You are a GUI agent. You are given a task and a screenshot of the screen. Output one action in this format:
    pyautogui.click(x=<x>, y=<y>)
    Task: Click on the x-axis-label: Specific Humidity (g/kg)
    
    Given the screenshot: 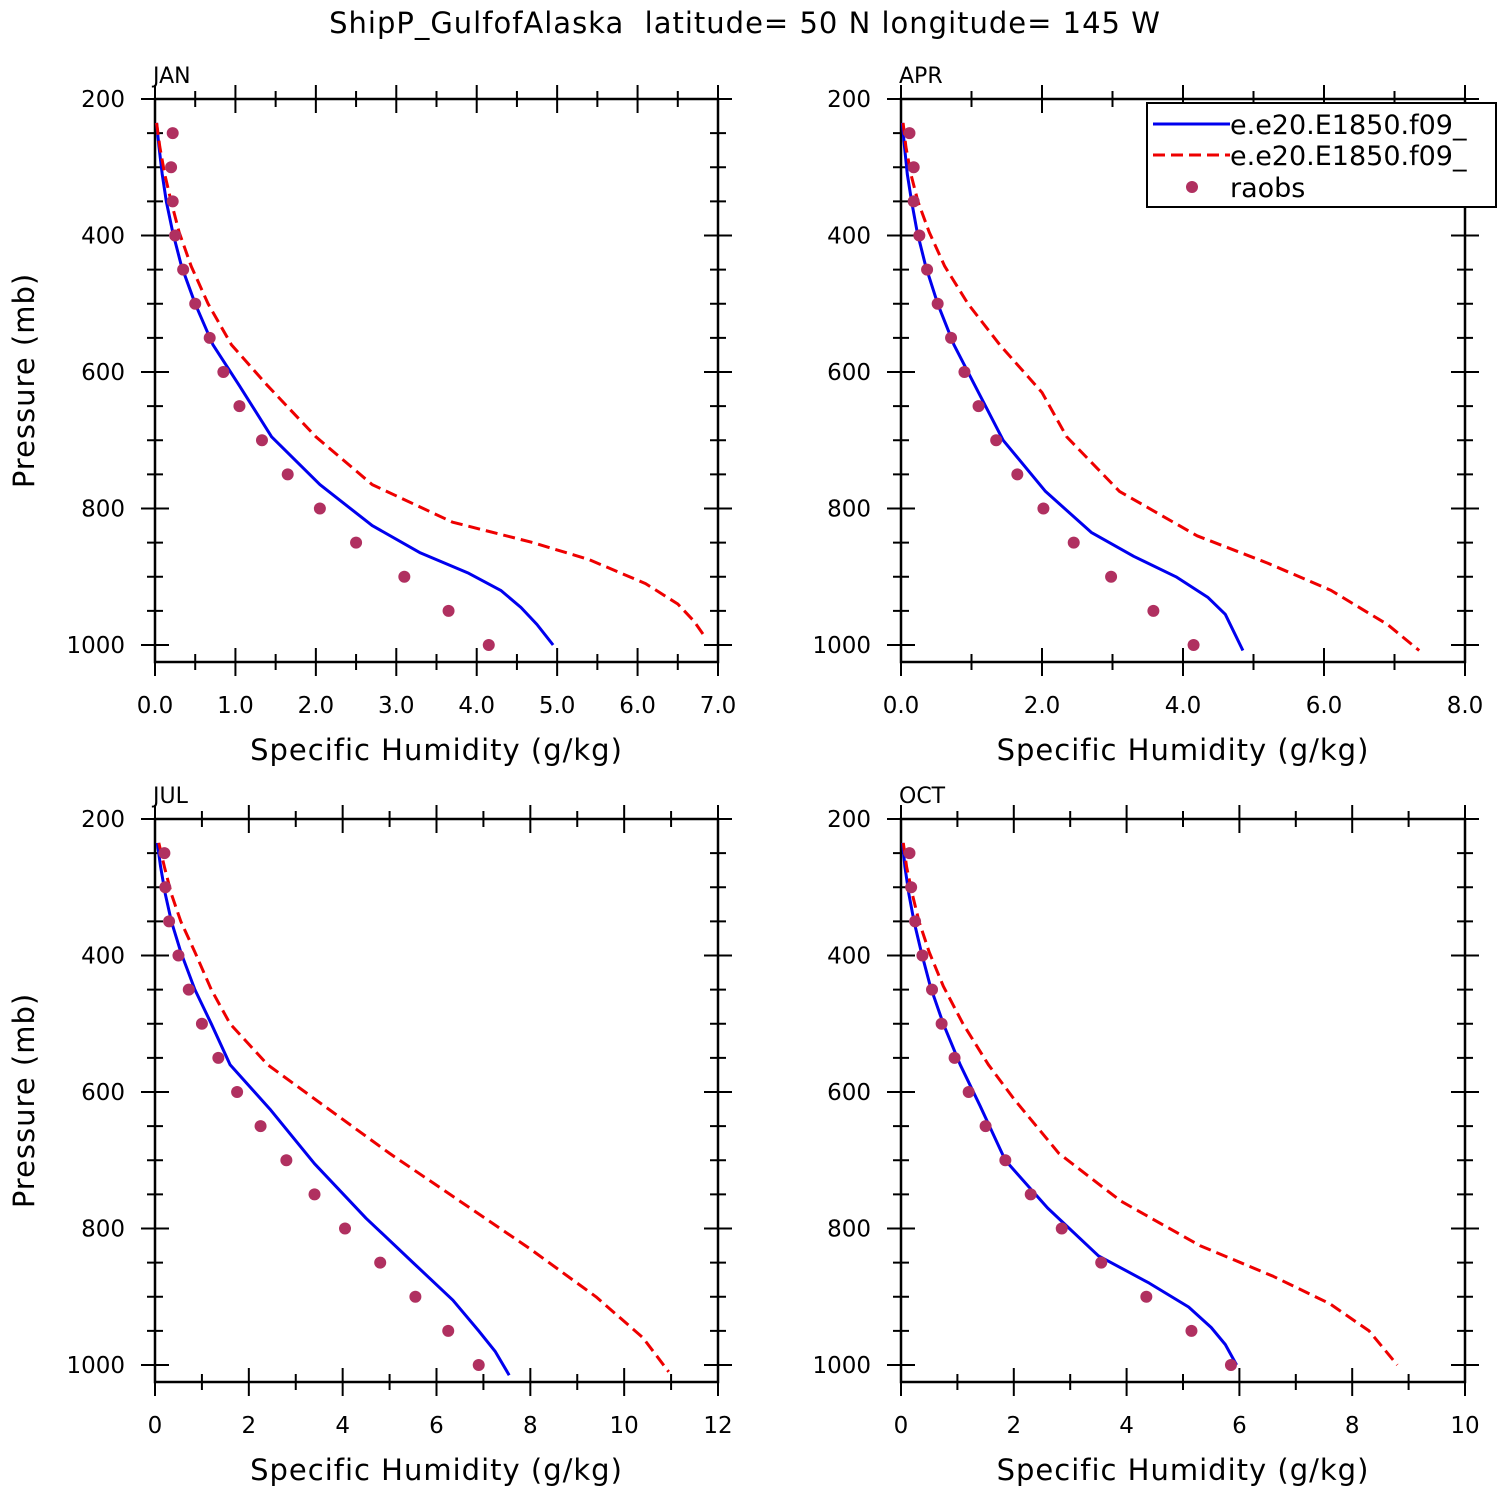 What is the action you would take?
    pyautogui.click(x=1183, y=750)
    